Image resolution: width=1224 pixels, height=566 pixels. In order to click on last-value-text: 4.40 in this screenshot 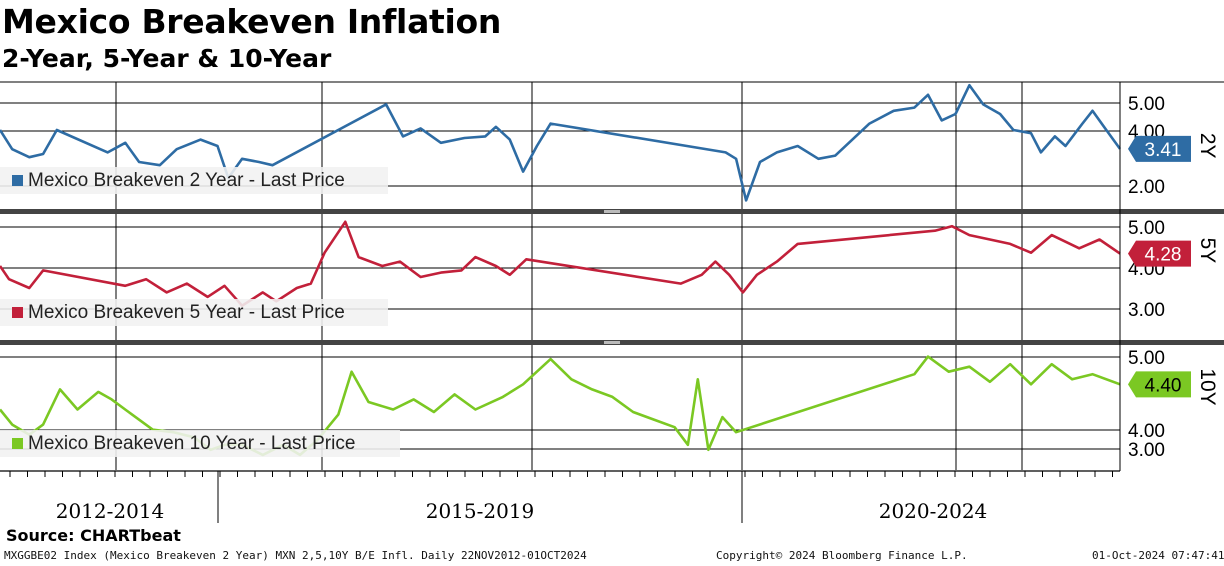, I will do `click(1163, 385)`.